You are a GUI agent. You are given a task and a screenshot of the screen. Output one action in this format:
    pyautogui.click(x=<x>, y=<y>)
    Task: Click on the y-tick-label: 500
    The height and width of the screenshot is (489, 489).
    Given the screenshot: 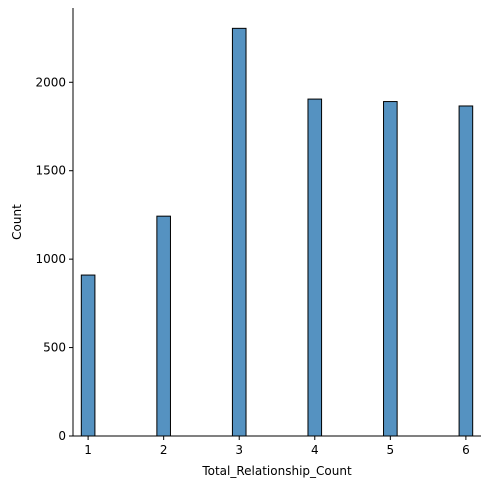 What is the action you would take?
    pyautogui.click(x=54, y=348)
    